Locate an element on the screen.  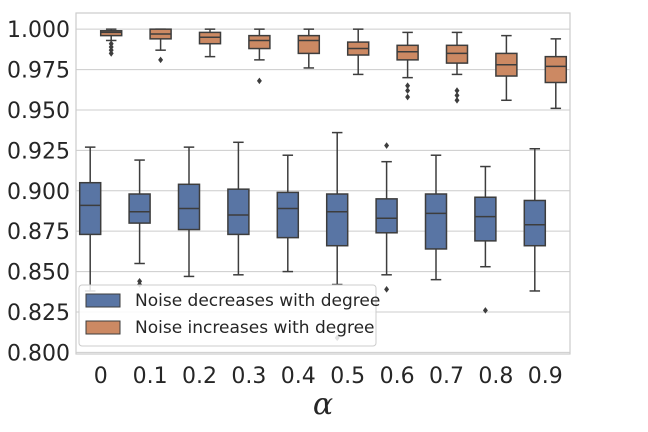
x-tick-label: 0.3 is located at coordinates (248, 376).